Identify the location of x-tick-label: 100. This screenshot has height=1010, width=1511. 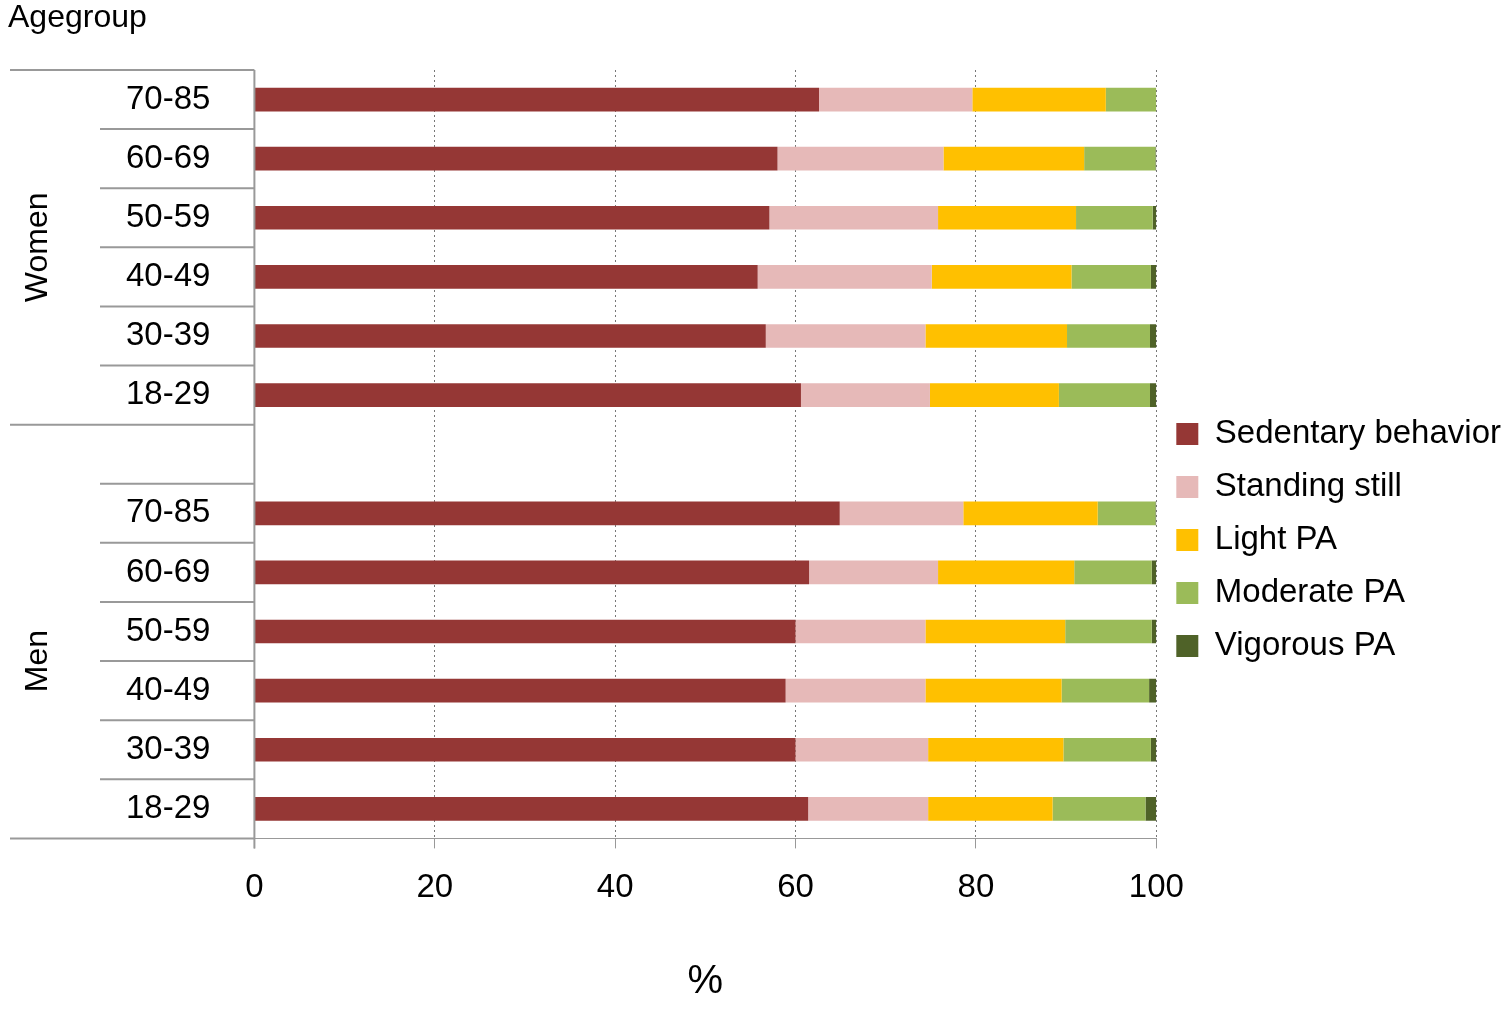
(1156, 886).